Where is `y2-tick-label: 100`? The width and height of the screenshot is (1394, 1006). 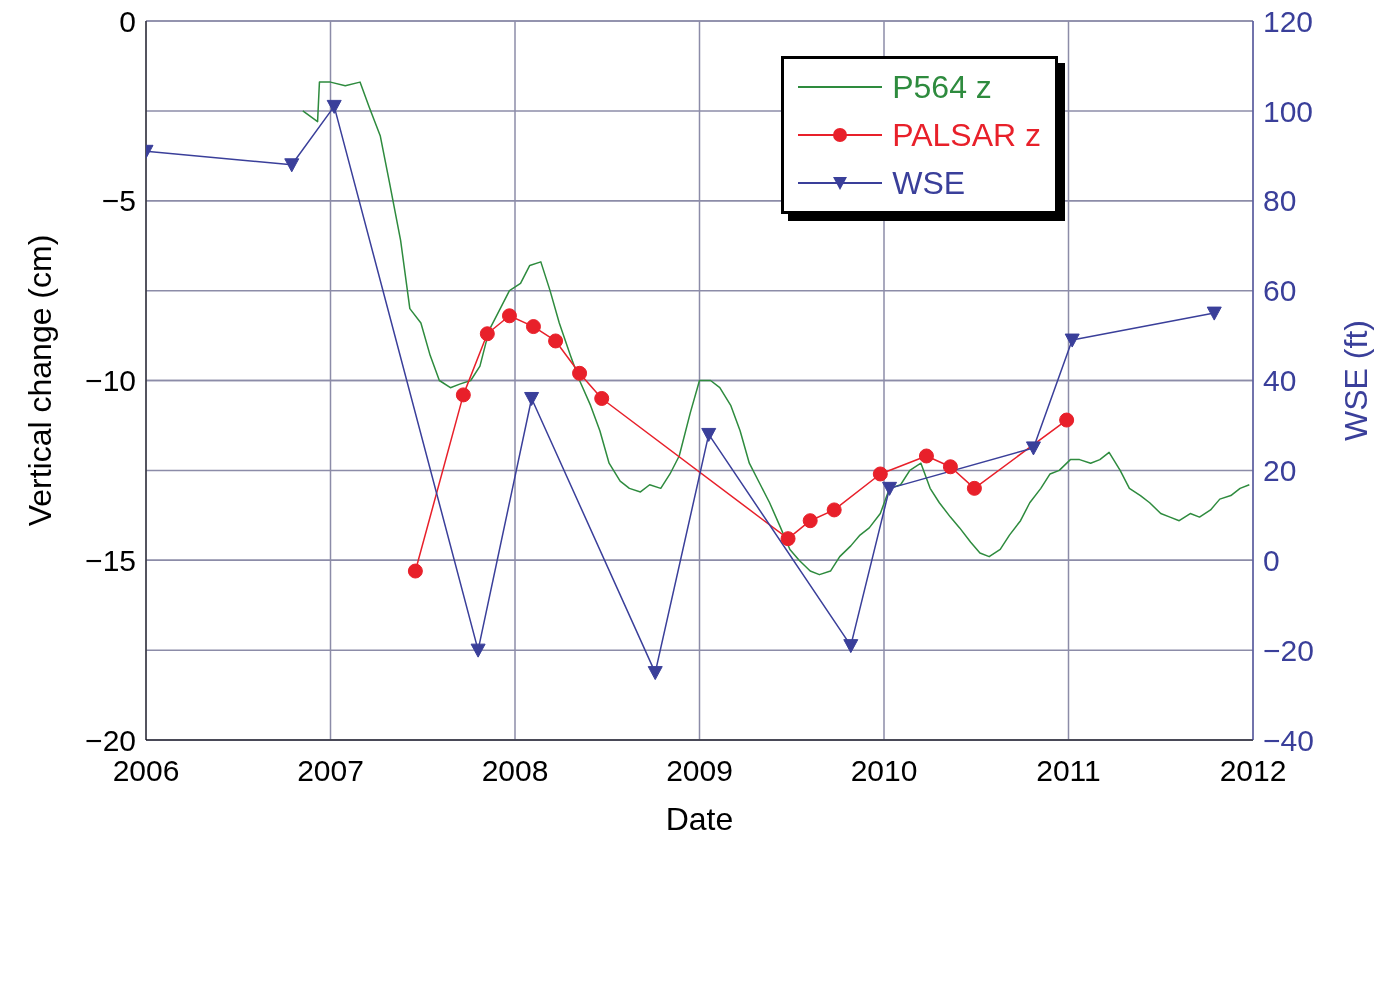 y2-tick-label: 100 is located at coordinates (1288, 111).